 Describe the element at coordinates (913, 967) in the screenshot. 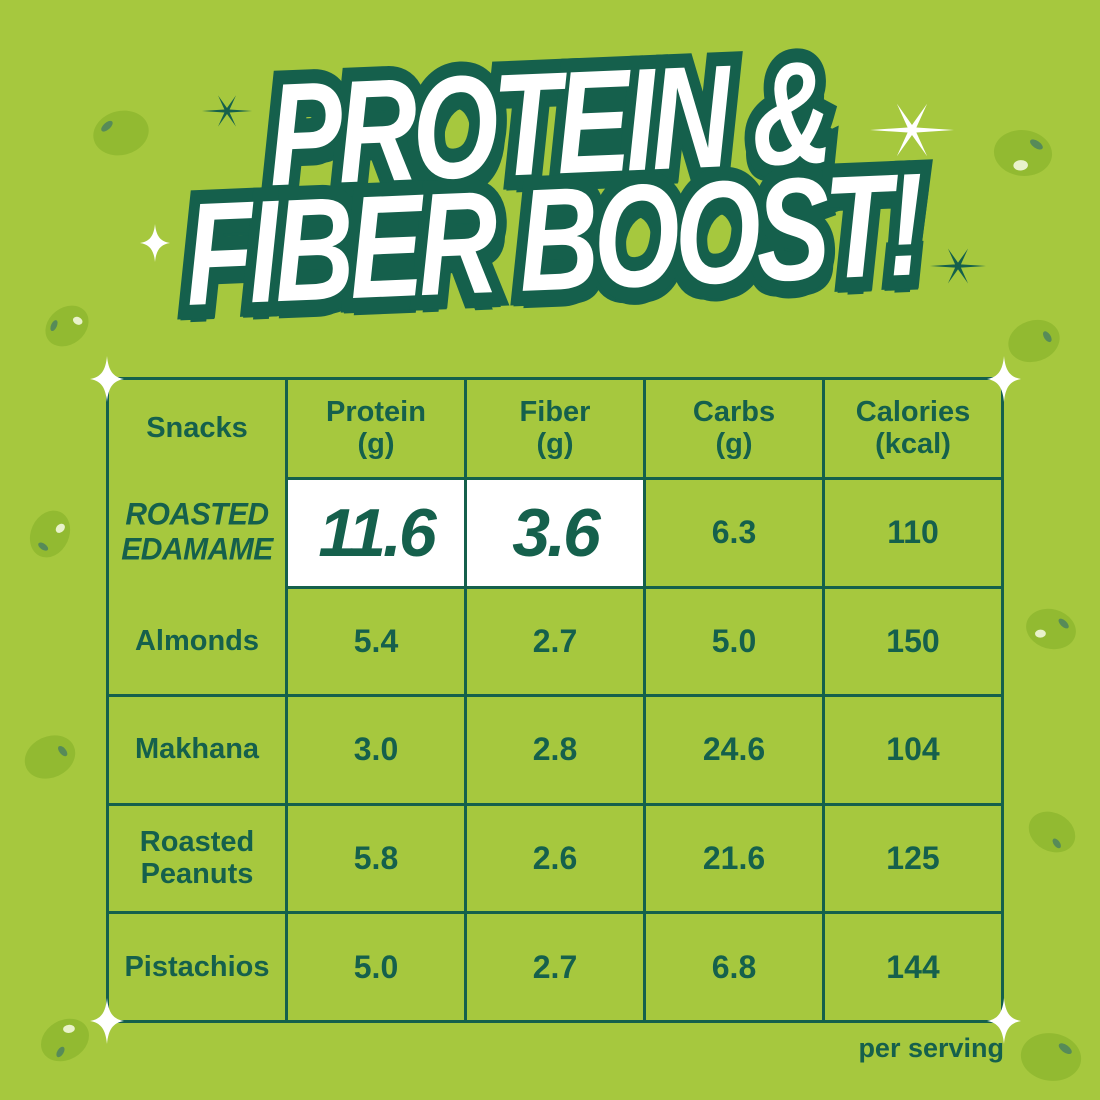

I see `calories-value-cell-pistachios: 144` at that location.